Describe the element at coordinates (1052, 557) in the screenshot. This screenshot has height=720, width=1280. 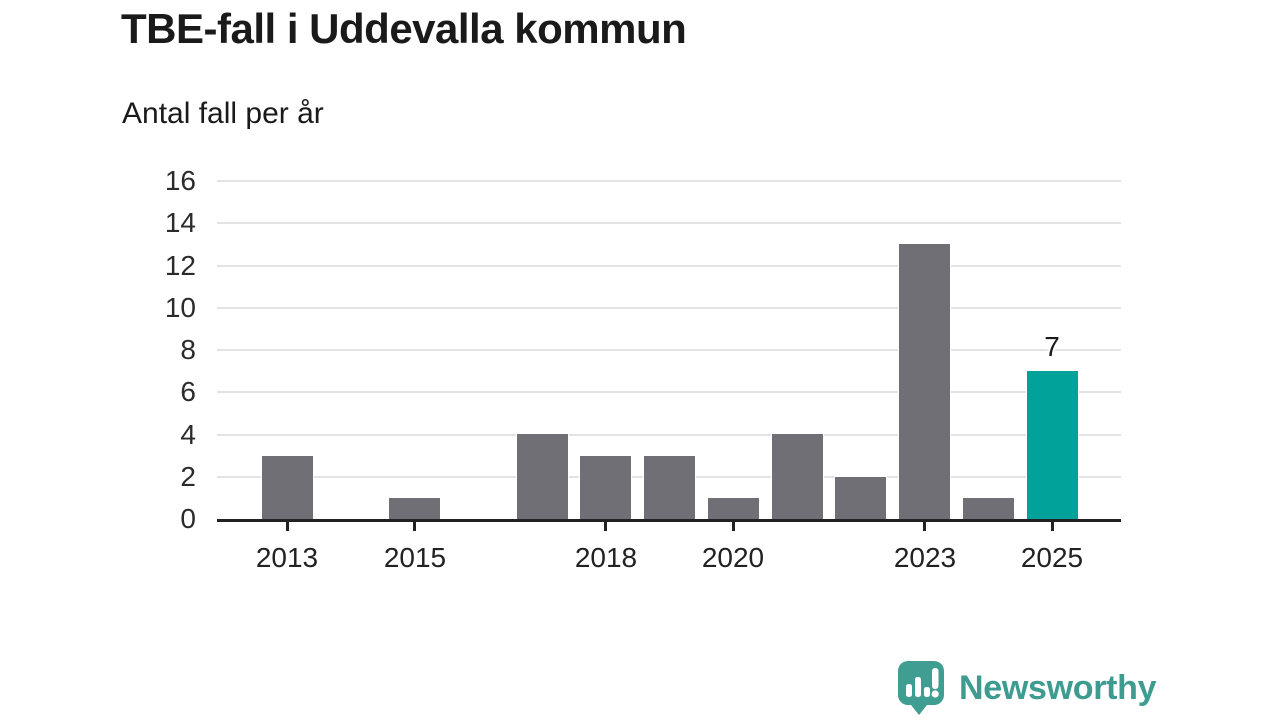
I see `x-axis-label-2025: 2025` at that location.